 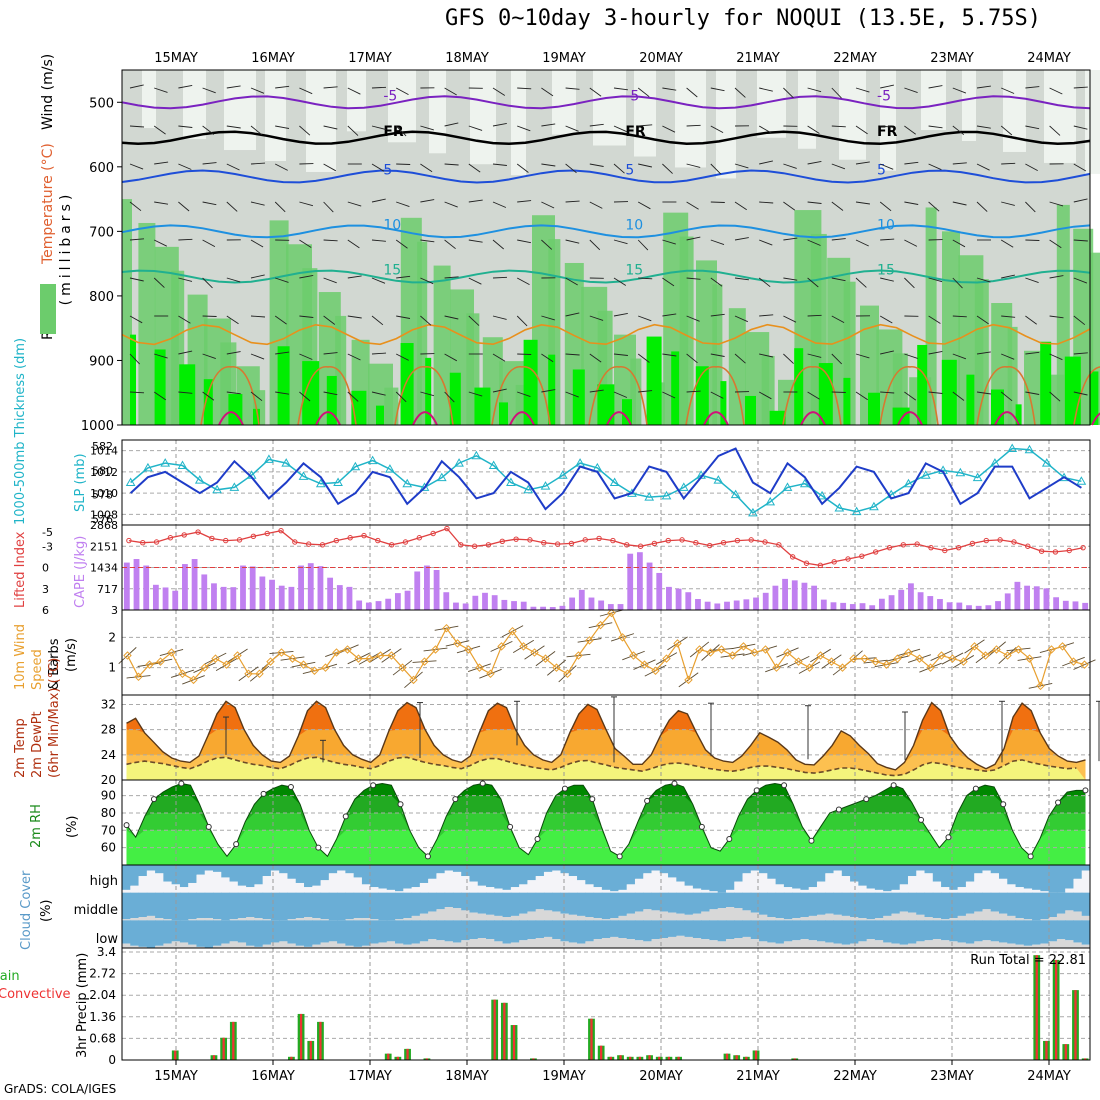 I want to click on temp2m-axis-label: 2m Temp, so click(x=20, y=748).